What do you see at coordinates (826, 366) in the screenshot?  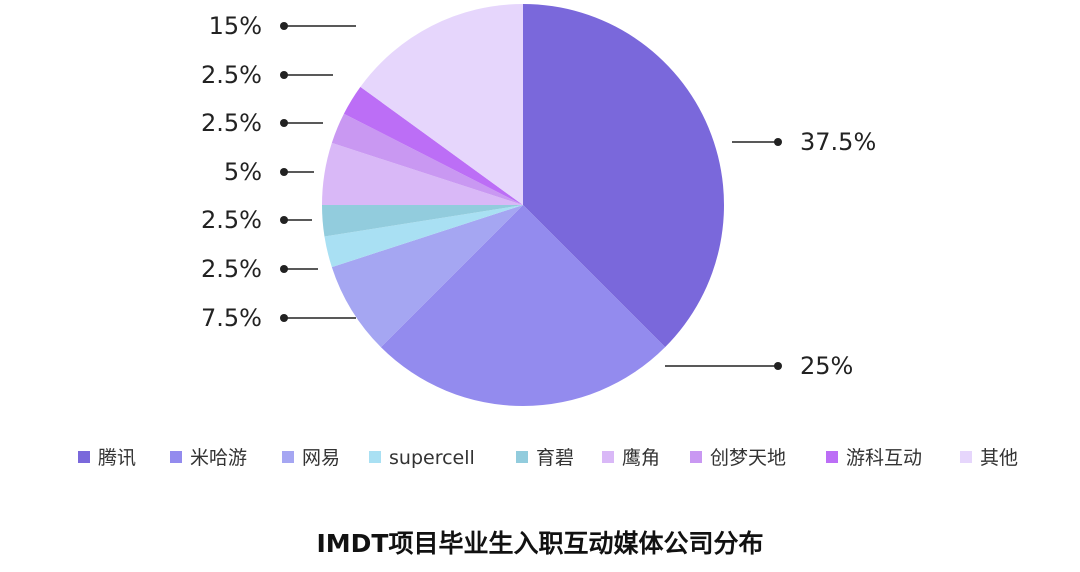 I see `data-label-米哈游: 25%` at bounding box center [826, 366].